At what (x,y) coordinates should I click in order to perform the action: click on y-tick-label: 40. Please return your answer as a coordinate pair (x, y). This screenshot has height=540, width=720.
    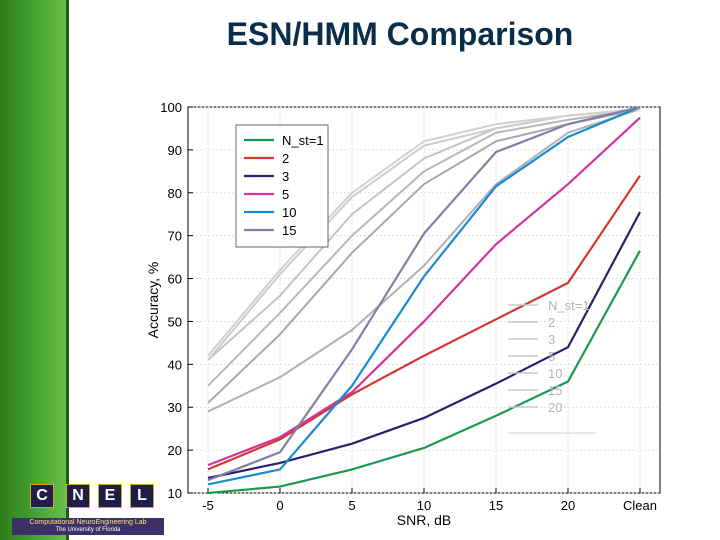
    Looking at the image, I should click on (175, 364).